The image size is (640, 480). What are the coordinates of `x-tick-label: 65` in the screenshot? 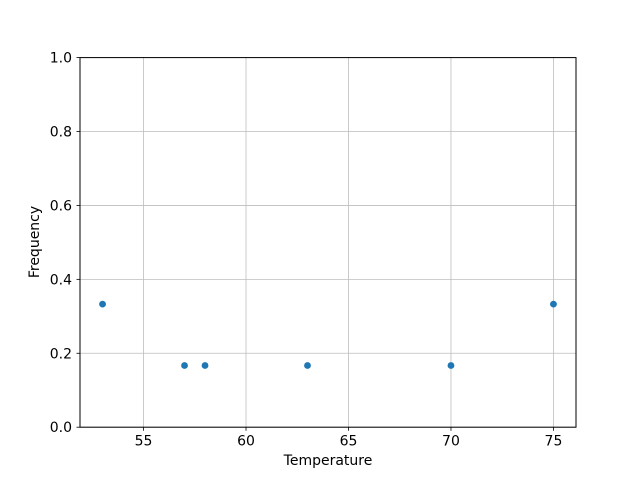 It's located at (349, 442).